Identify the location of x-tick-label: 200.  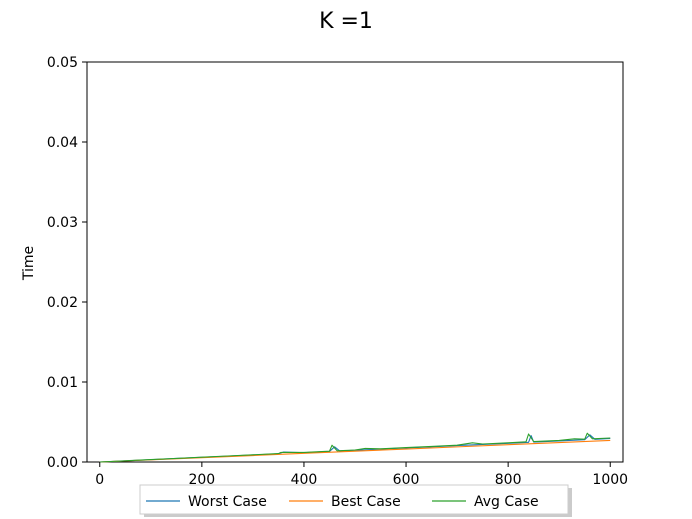
(201, 480).